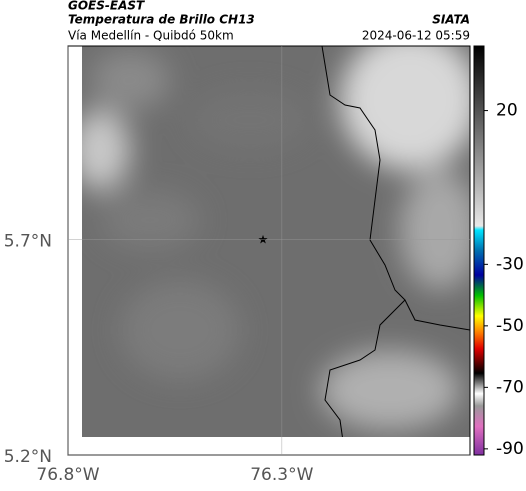 The height and width of the screenshot is (491, 526). Describe the element at coordinates (28, 242) in the screenshot. I see `y-tick-label: 5.7°N` at that location.